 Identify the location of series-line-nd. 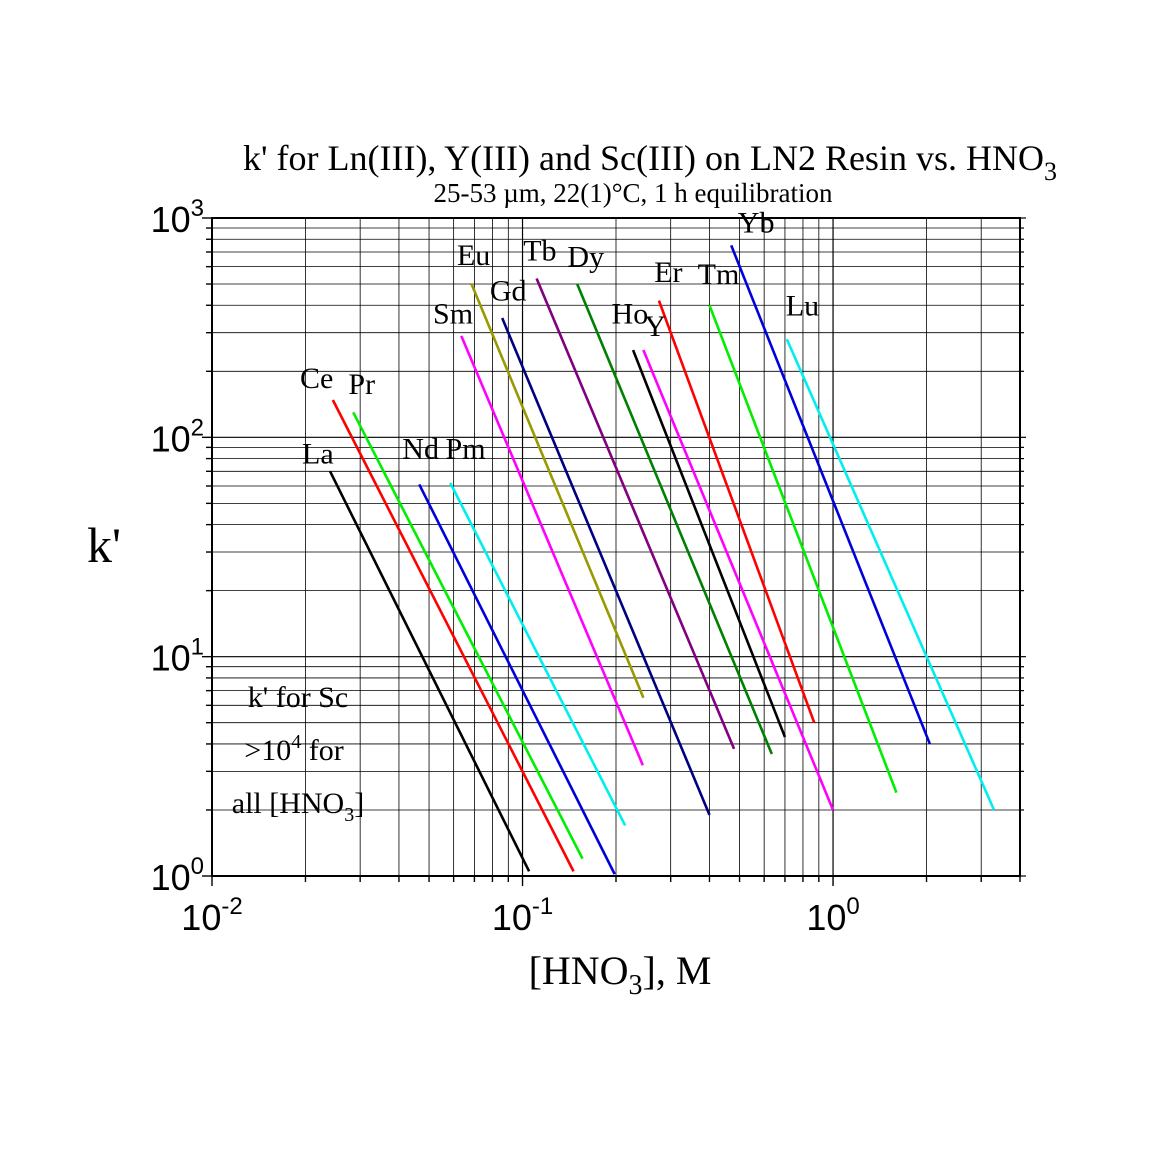
(517, 679).